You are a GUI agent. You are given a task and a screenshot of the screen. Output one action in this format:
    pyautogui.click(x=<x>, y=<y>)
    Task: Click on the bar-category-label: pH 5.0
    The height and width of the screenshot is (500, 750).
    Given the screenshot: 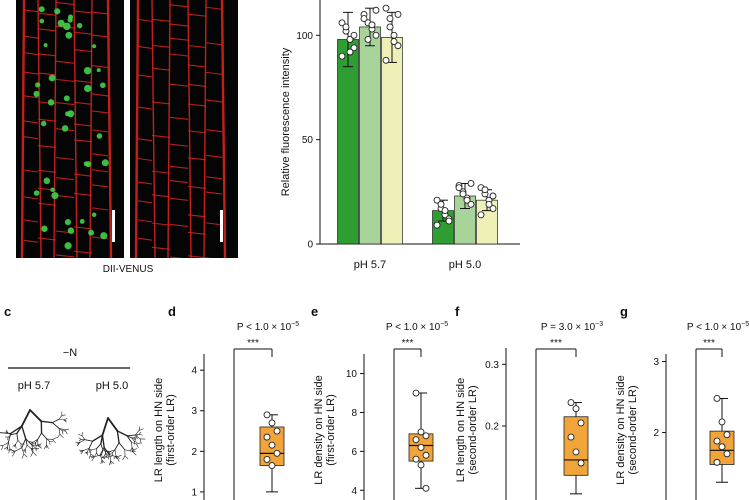 What is the action you would take?
    pyautogui.click(x=465, y=265)
    